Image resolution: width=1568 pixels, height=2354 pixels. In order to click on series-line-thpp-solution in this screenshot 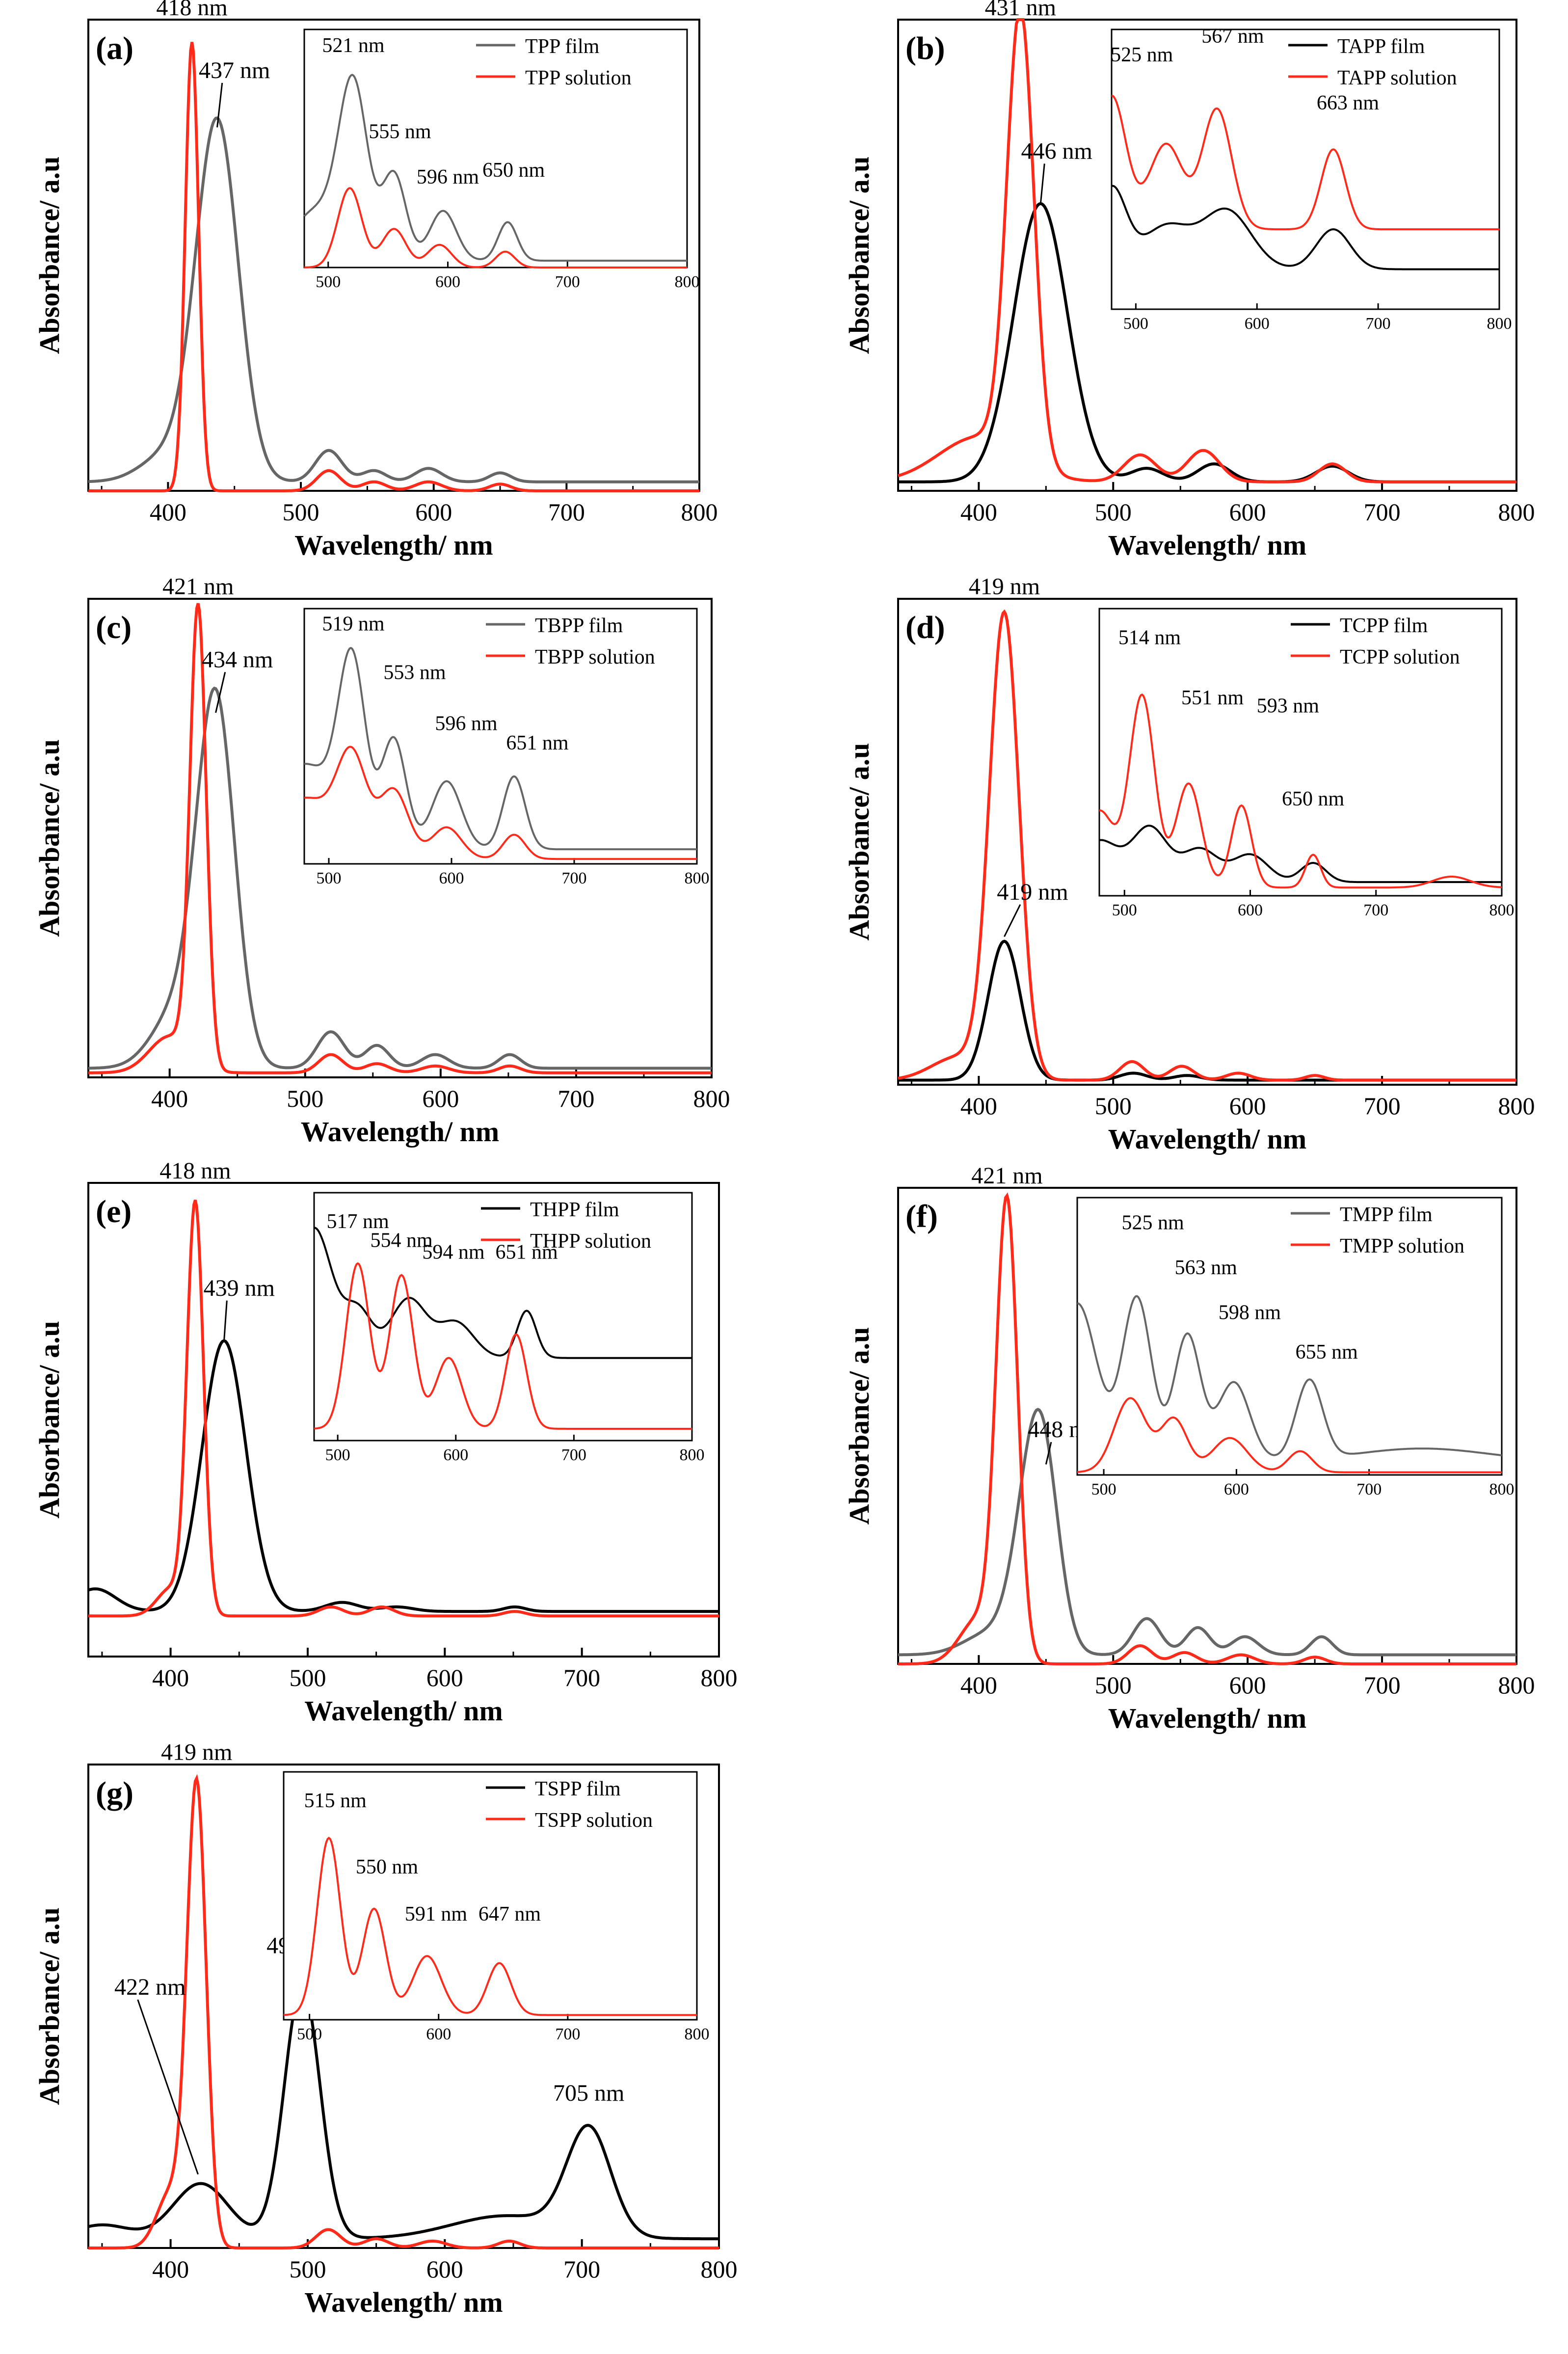, I will do `click(403, 1409)`.